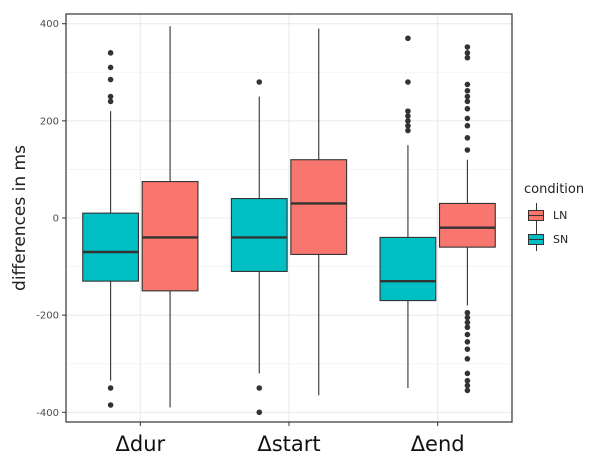  Describe the element at coordinates (560, 215) in the screenshot. I see `legend-label-ln: LN` at that location.